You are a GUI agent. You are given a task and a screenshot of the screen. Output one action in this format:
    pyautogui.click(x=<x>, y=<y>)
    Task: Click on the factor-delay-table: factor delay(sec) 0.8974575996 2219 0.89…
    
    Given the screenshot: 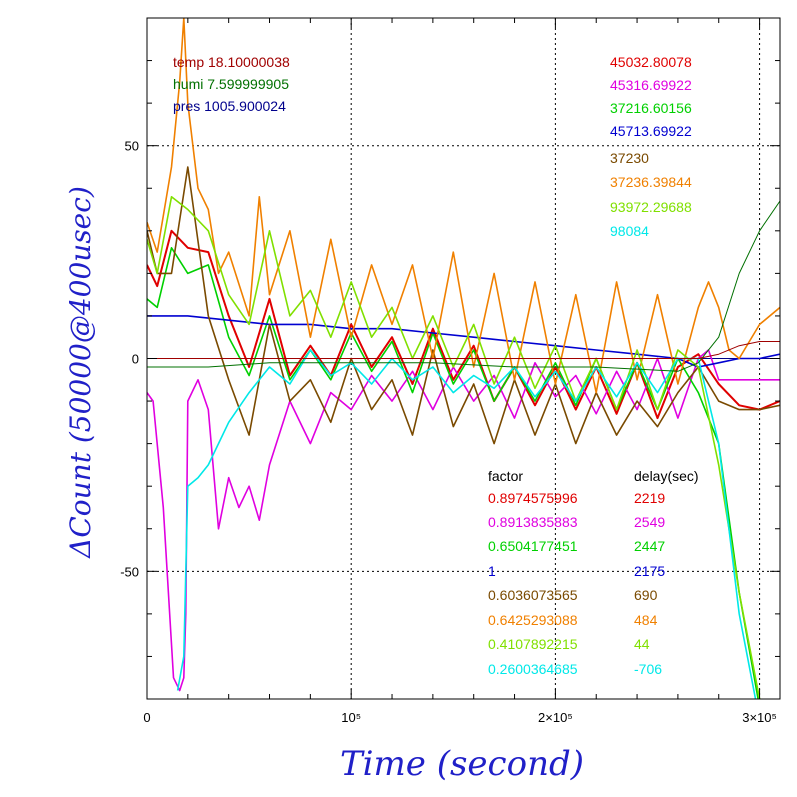 What is the action you would take?
    pyautogui.click(x=593, y=572)
    